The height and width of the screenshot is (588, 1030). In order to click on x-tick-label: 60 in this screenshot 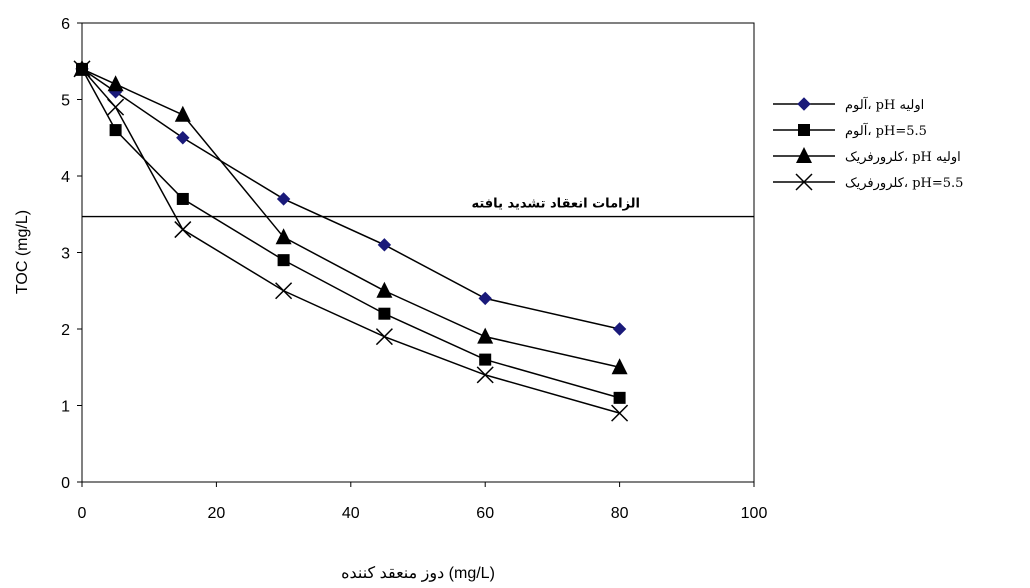, I will do `click(485, 513)`.